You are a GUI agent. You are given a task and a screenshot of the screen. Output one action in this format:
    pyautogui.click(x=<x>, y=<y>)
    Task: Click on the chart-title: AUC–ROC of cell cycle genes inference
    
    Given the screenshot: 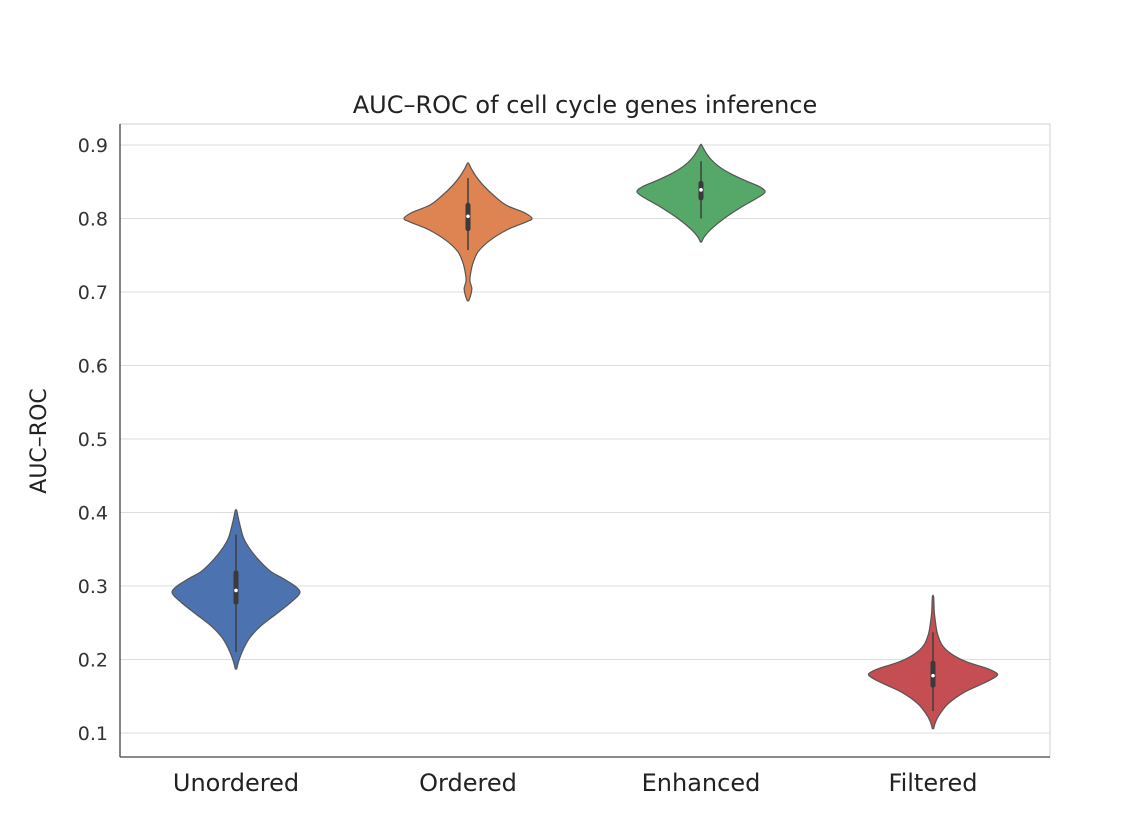 What is the action you would take?
    pyautogui.click(x=585, y=105)
    